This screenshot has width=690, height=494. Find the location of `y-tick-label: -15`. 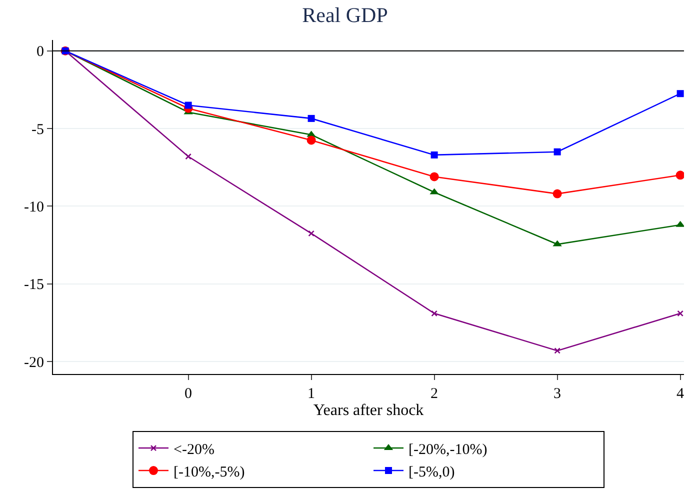

y-tick-label: -15 is located at coordinates (34, 285).